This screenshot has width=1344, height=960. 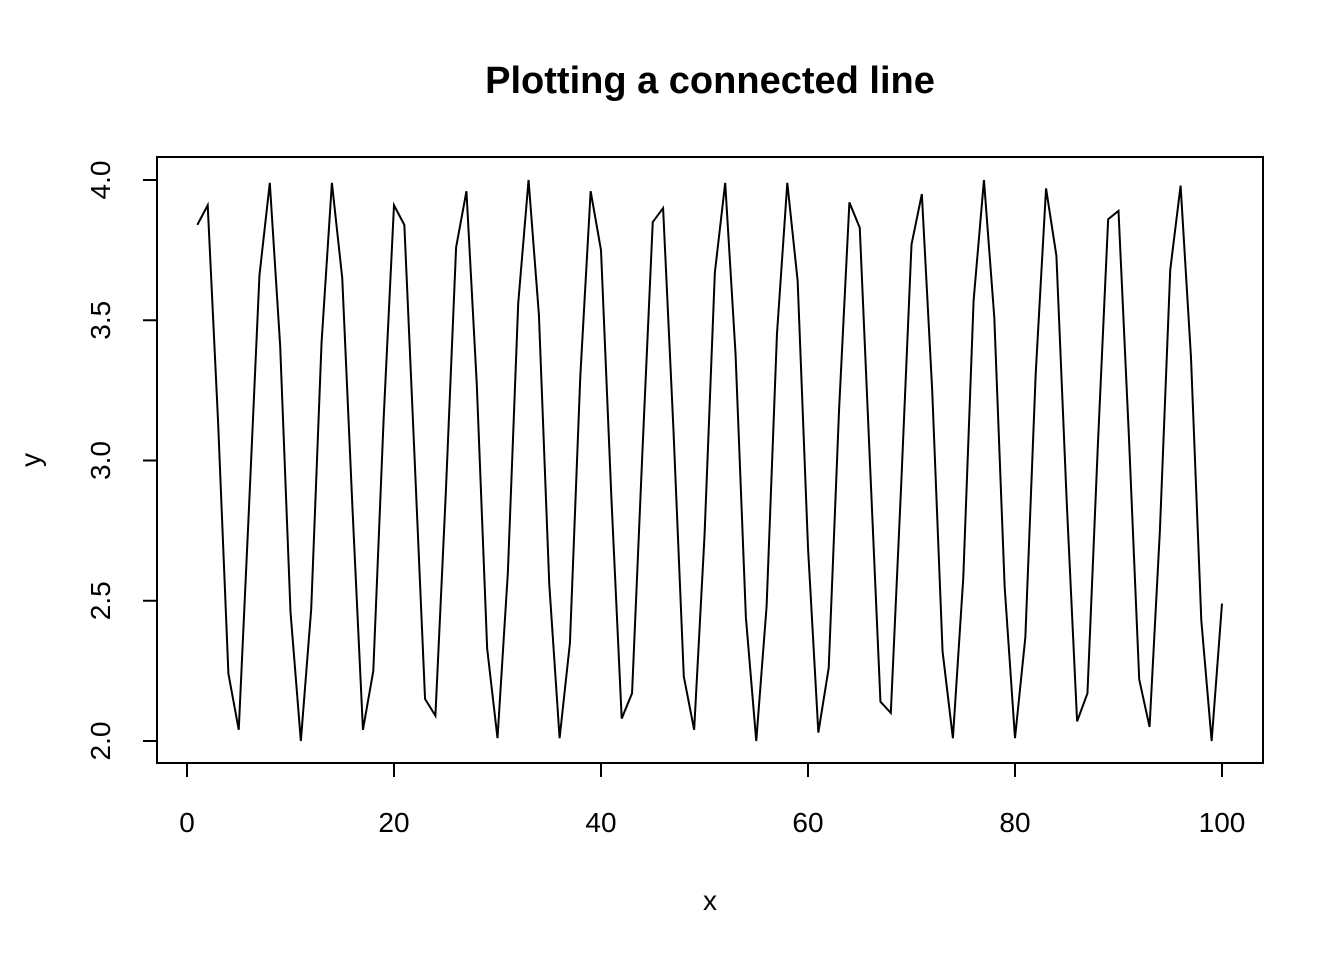 I want to click on x-axis-label: x, so click(x=710, y=900).